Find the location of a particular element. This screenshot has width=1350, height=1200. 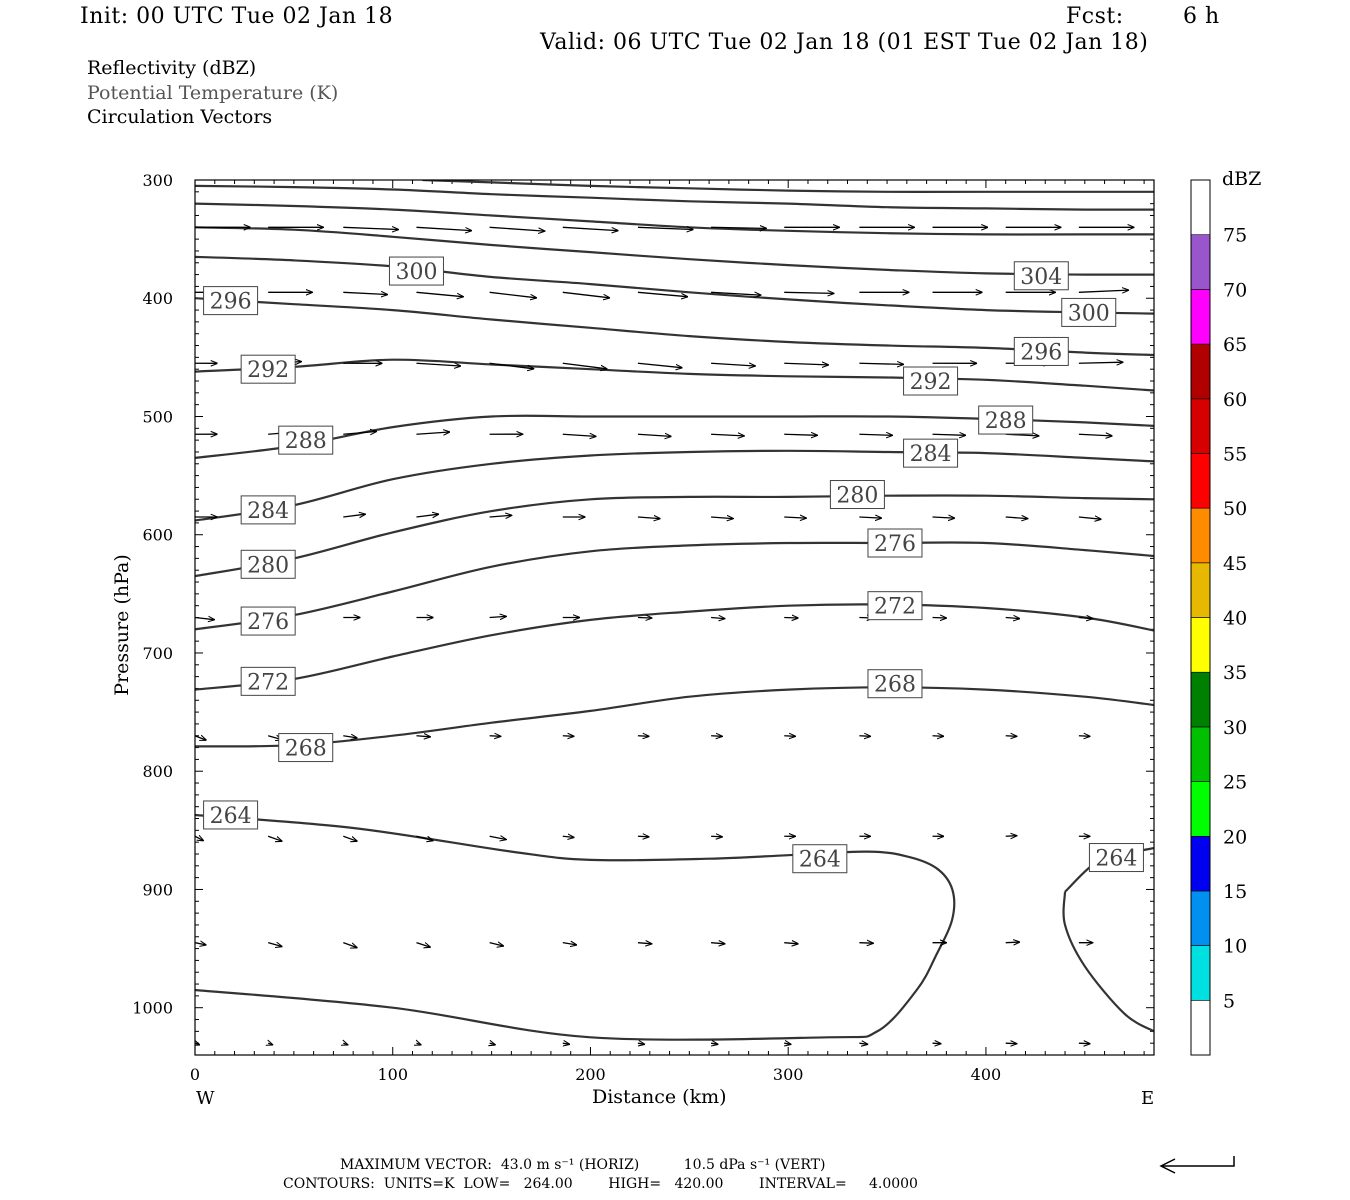

colorbar-level-label: 40 is located at coordinates (1235, 619).